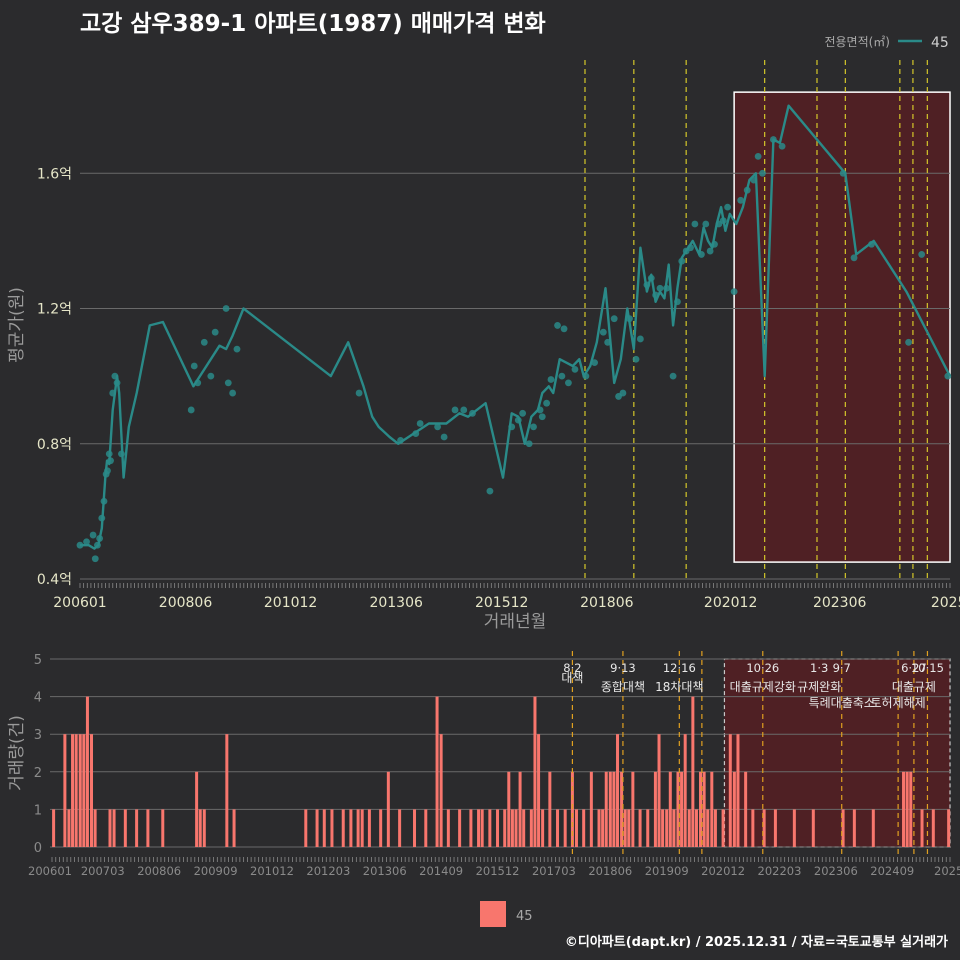 The image size is (960, 960). I want to click on policy-date-label: 12·16, so click(679, 668).